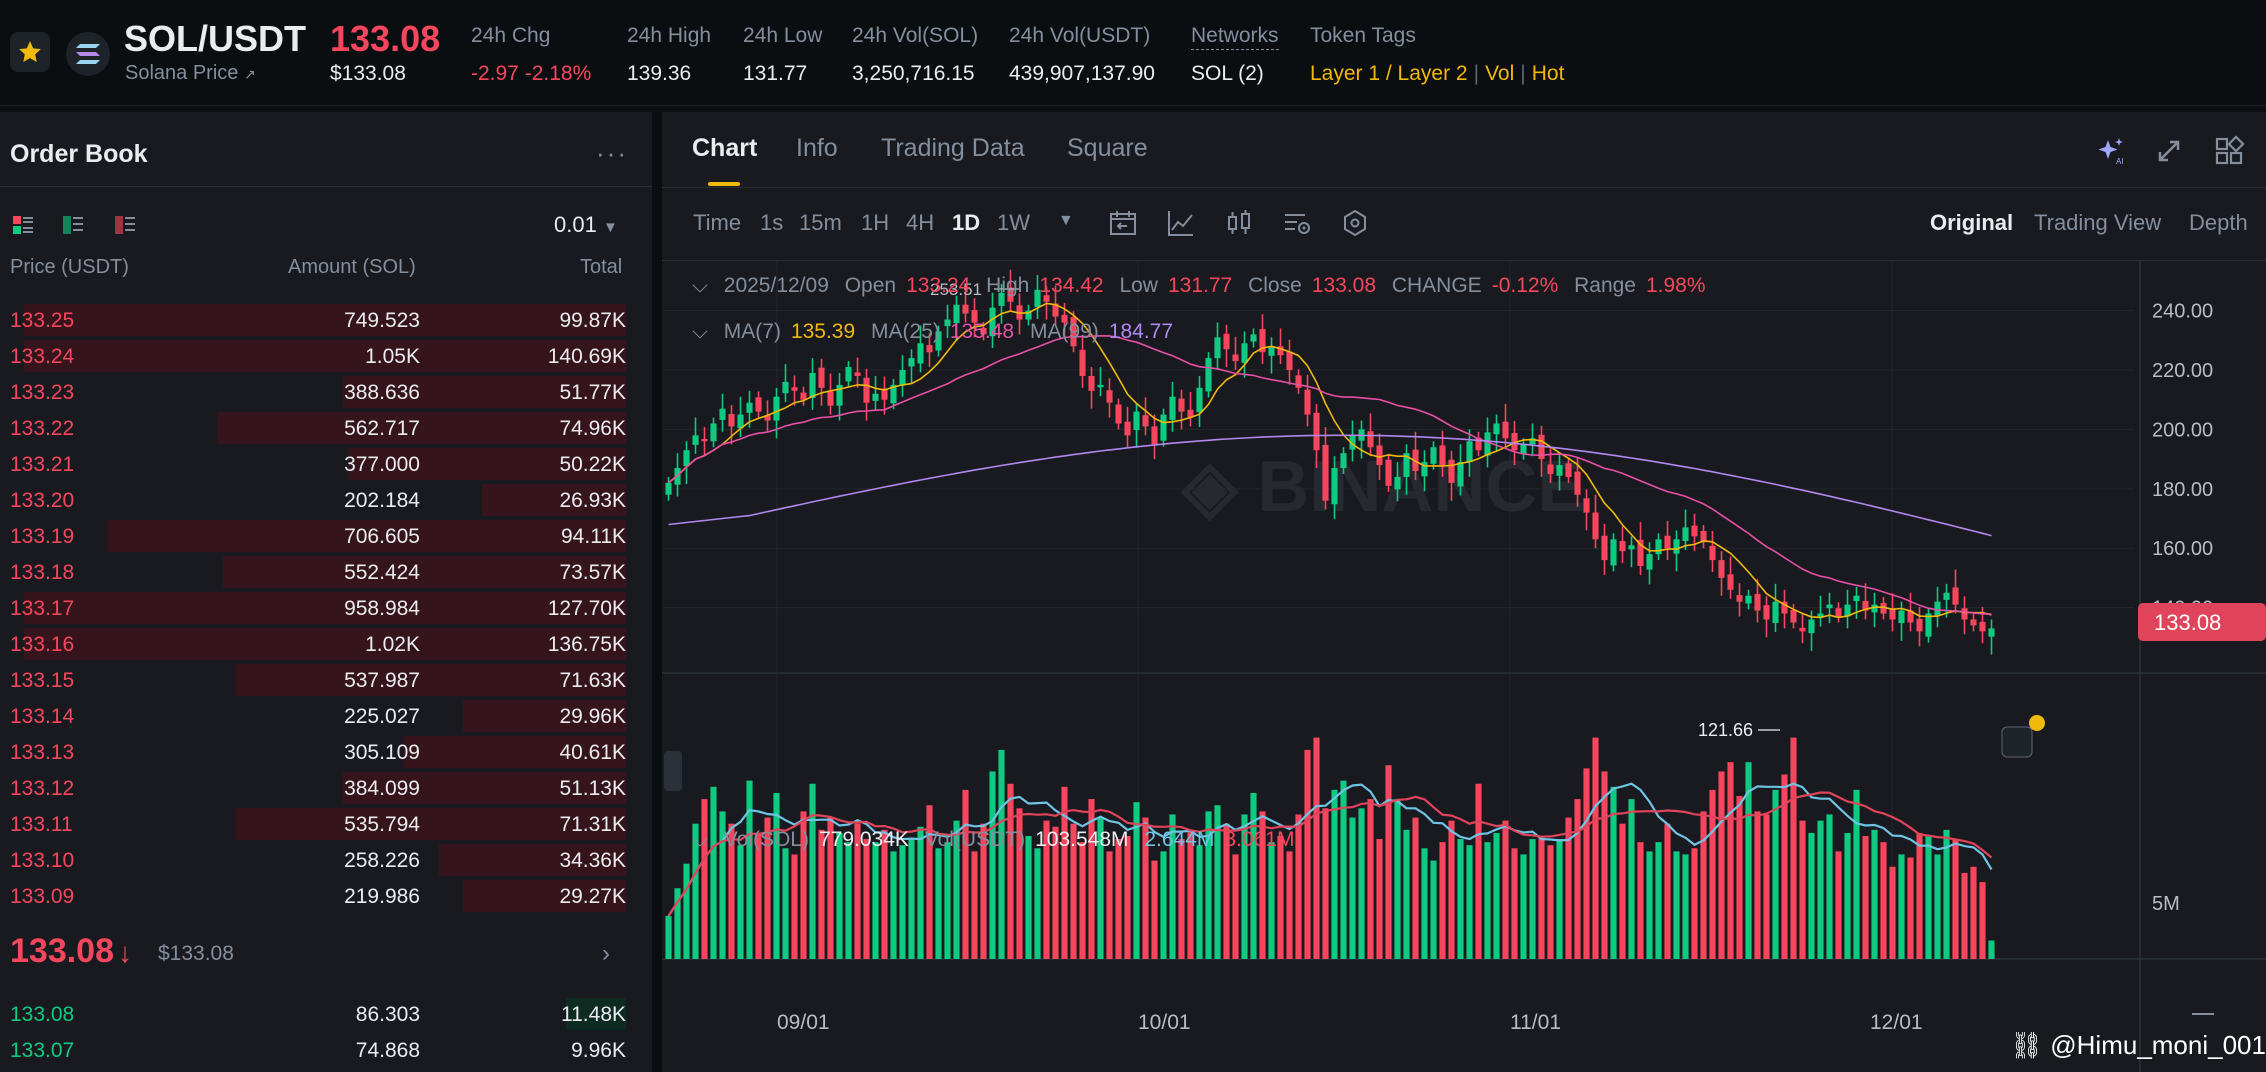 The image size is (2266, 1072). What do you see at coordinates (1389, 73) in the screenshot?
I see `token-tag: Layer 1 / Layer 2` at bounding box center [1389, 73].